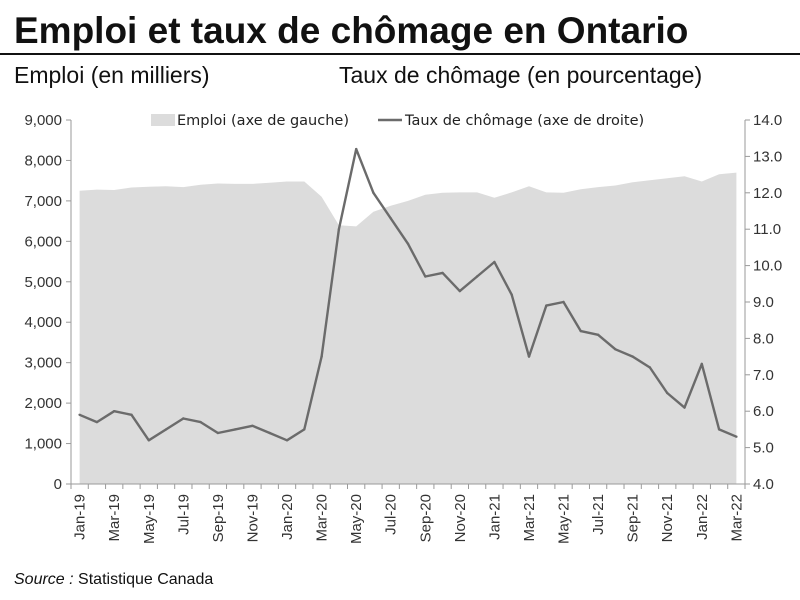 This screenshot has height=600, width=800. I want to click on left-tick-label: 0, so click(58, 484).